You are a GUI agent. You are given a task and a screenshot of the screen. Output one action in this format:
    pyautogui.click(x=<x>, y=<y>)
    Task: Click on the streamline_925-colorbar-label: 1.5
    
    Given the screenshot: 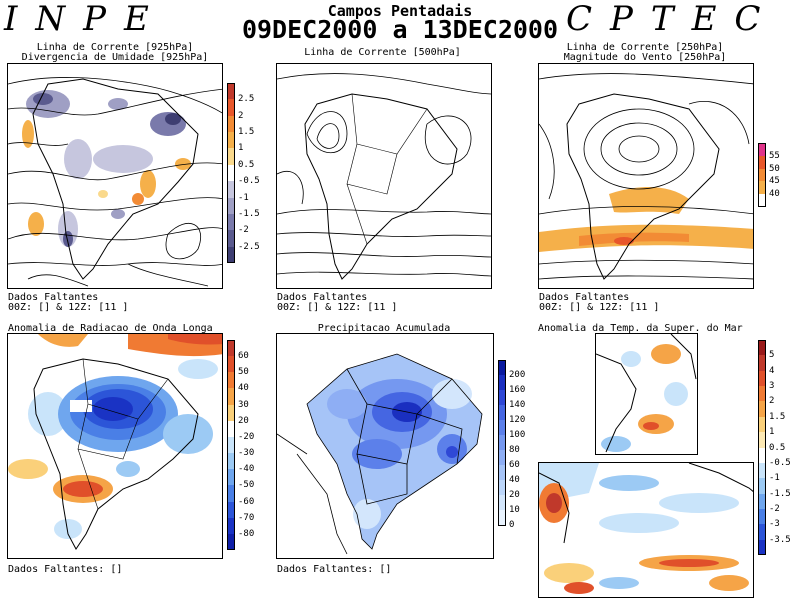 What is the action you would take?
    pyautogui.click(x=246, y=132)
    